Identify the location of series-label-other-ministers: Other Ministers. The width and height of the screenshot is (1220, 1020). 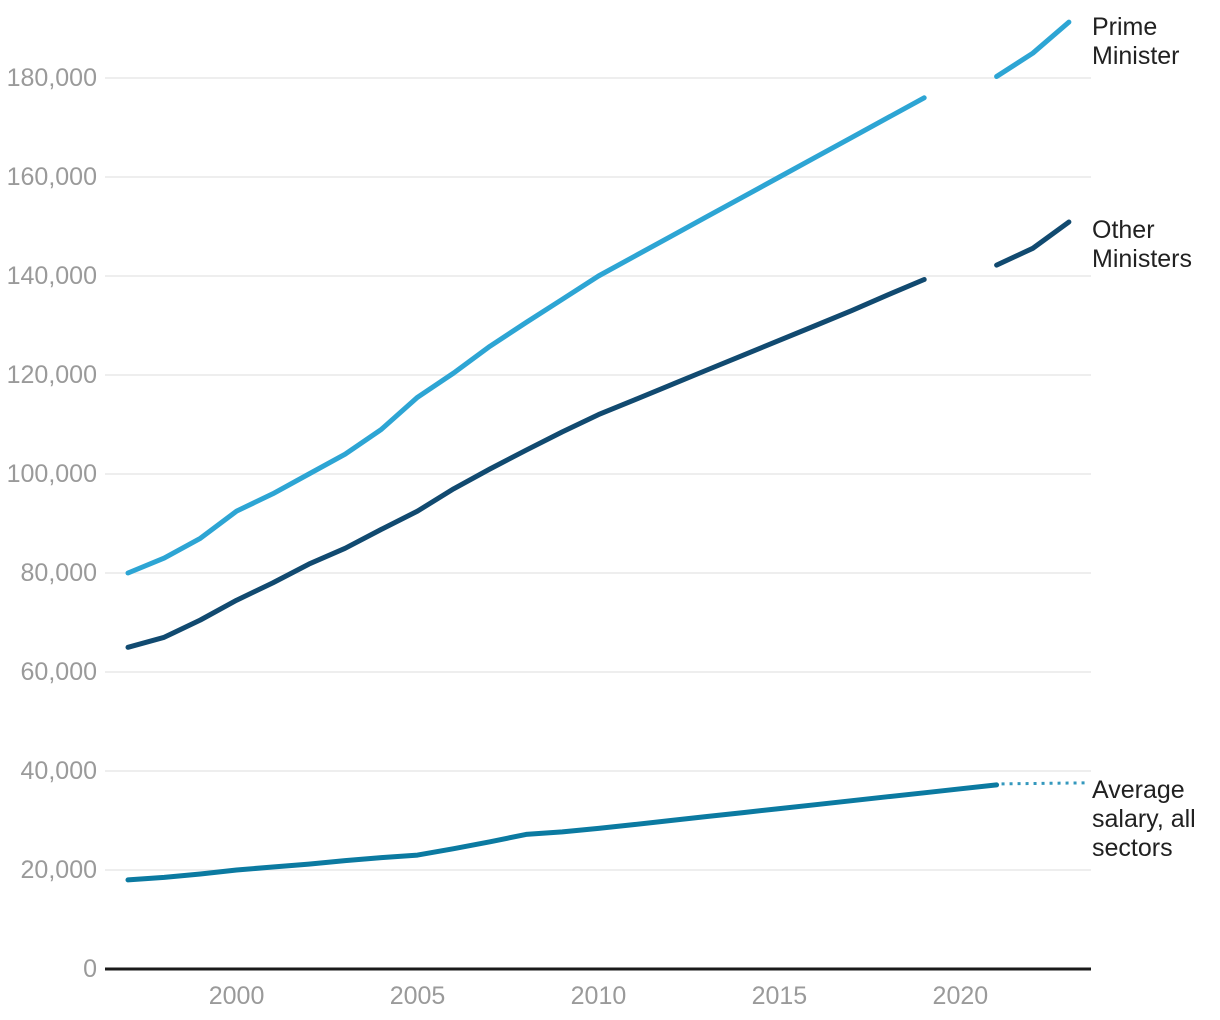
(1156, 245).